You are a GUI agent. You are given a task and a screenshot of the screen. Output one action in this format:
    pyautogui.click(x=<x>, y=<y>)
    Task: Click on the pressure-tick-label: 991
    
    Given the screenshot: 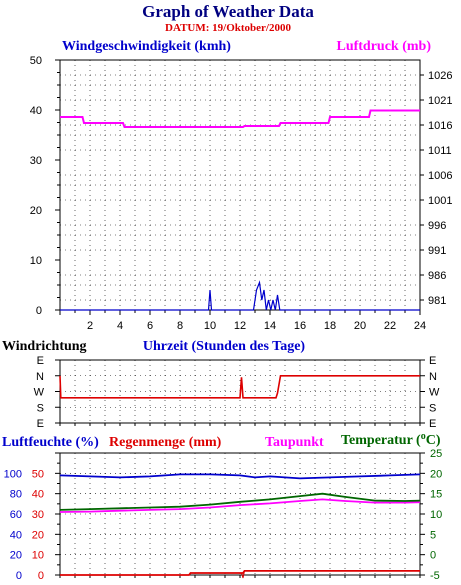 What is the action you would take?
    pyautogui.click(x=437, y=251)
    